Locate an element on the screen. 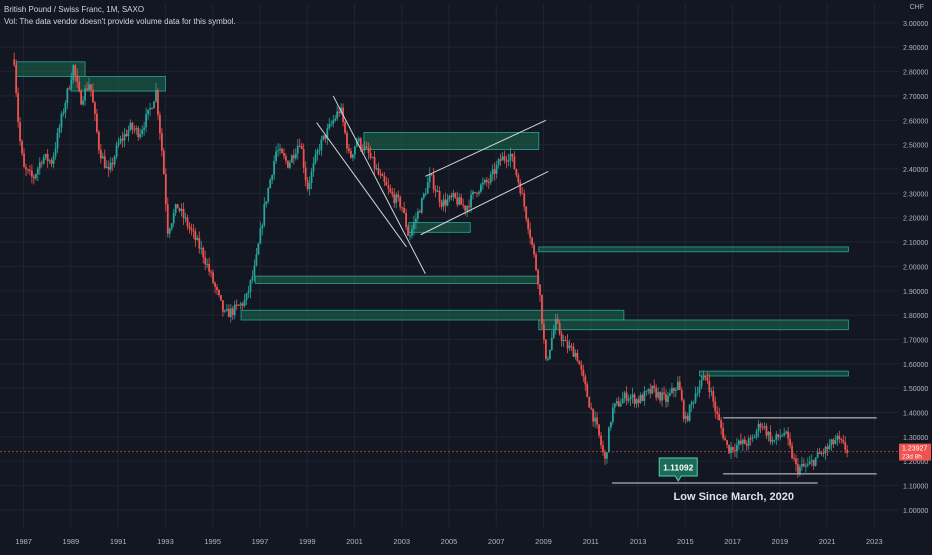 Image resolution: width=932 pixels, height=555 pixels. time-tick-label: 1987 is located at coordinates (23, 541).